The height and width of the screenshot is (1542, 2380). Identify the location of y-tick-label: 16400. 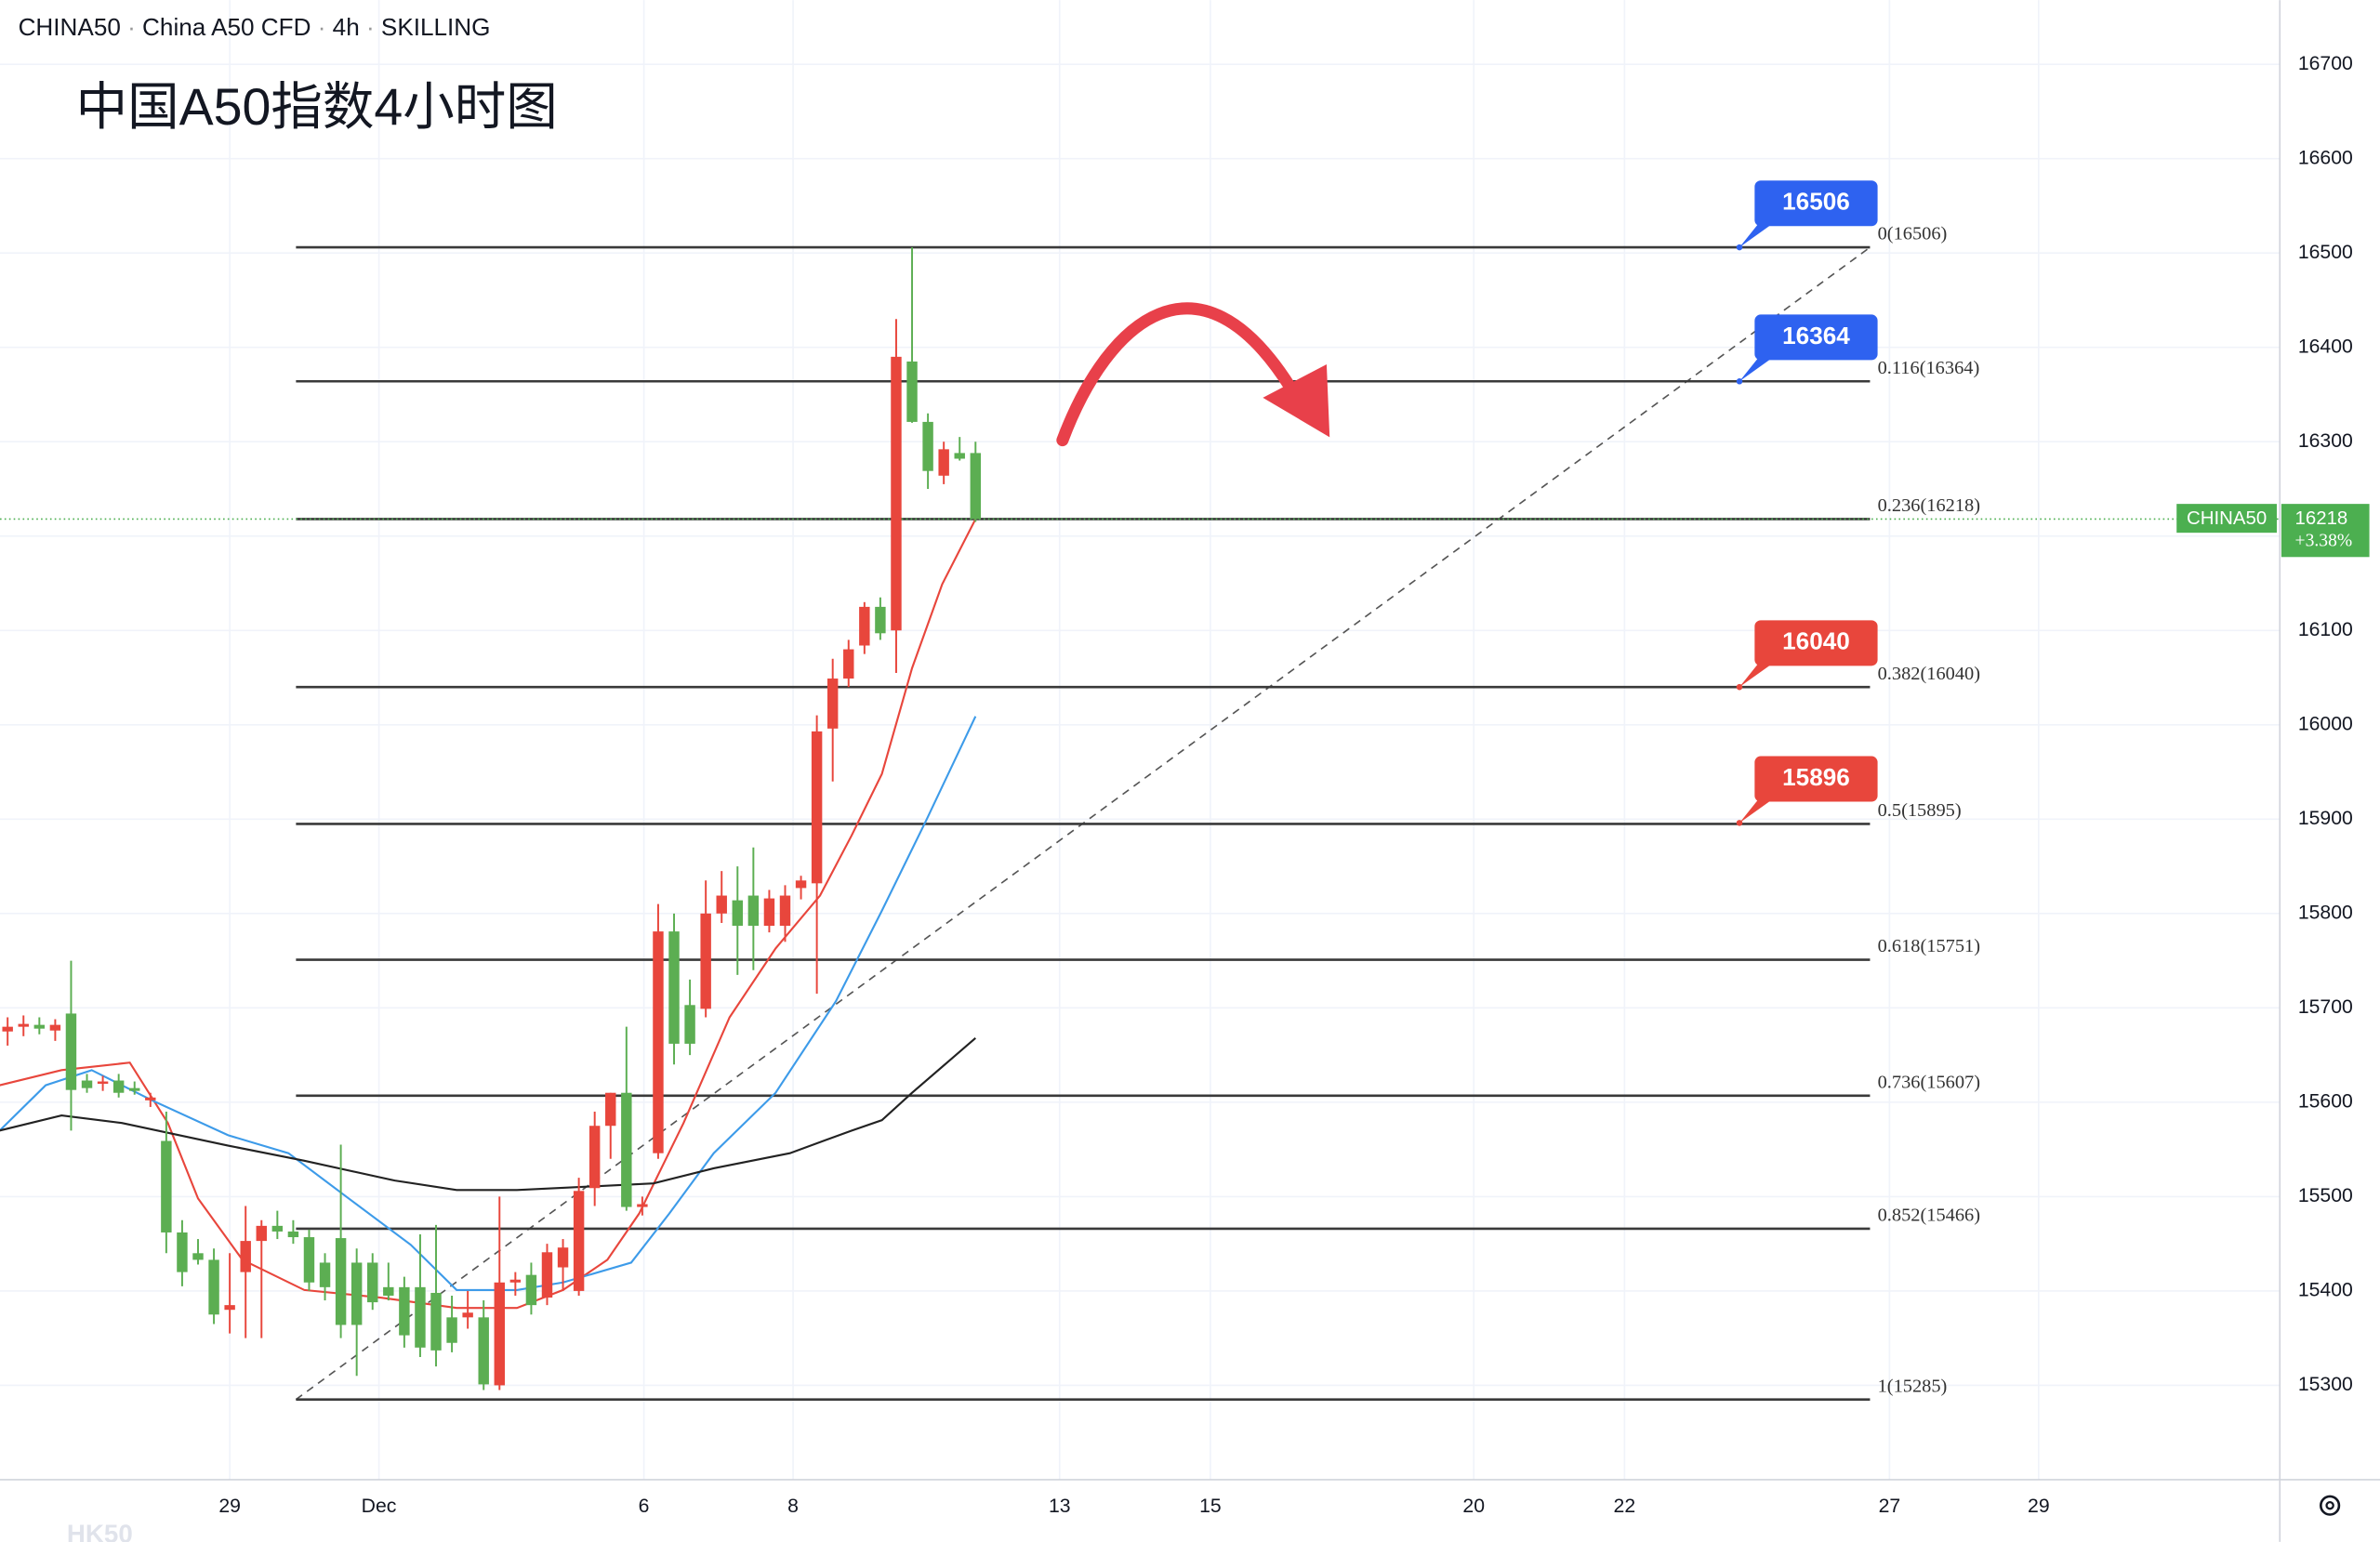
(2325, 346).